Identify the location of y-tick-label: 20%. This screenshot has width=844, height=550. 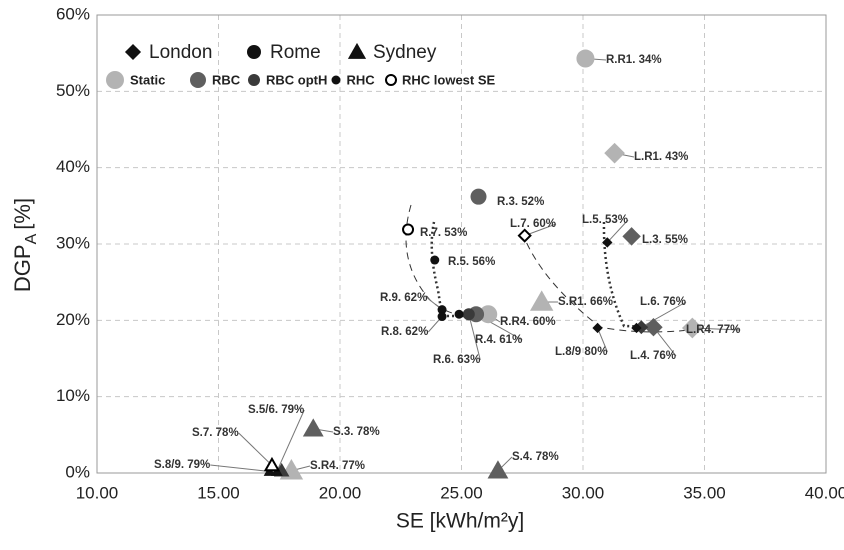
(73, 319).